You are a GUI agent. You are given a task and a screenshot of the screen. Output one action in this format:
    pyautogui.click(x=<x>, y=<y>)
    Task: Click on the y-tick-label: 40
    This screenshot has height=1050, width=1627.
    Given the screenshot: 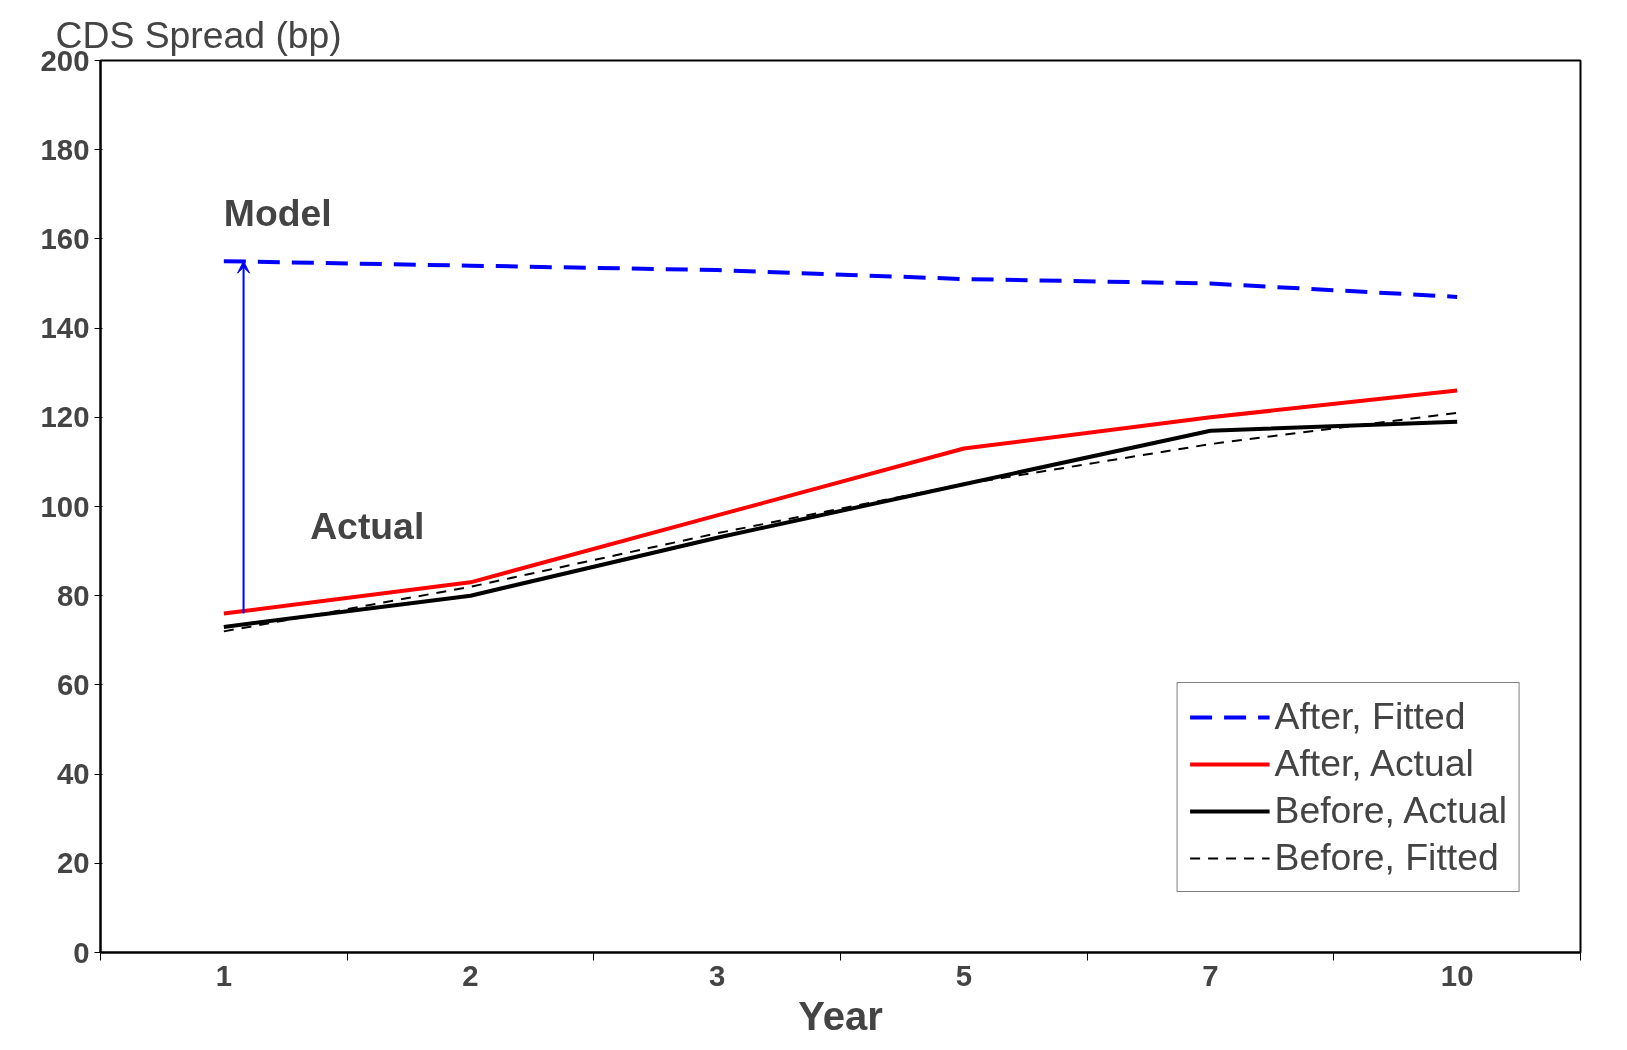 What is the action you would take?
    pyautogui.click(x=73, y=774)
    